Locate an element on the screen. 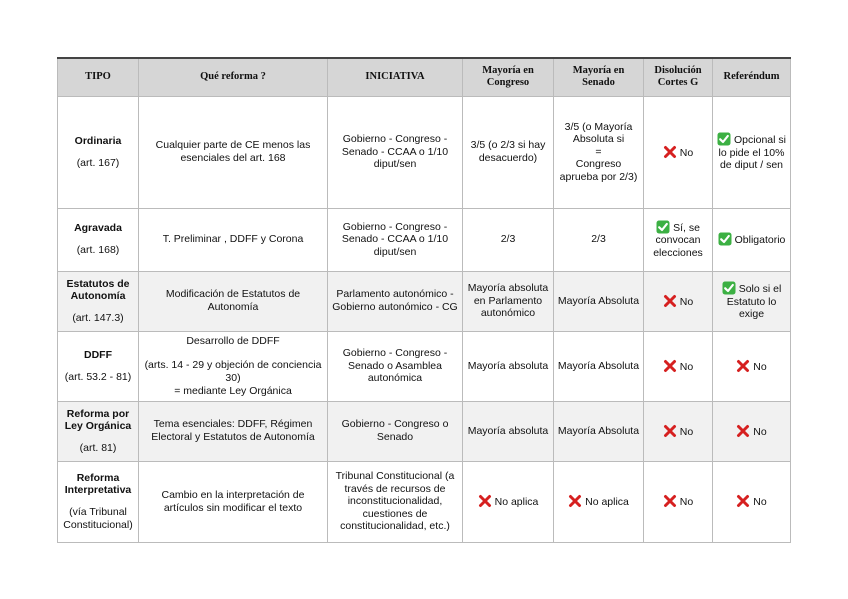 Image resolution: width=848 pixels, height=599 pixels. tipo-cell: Ordinaria (art. 167) is located at coordinates (98, 152).